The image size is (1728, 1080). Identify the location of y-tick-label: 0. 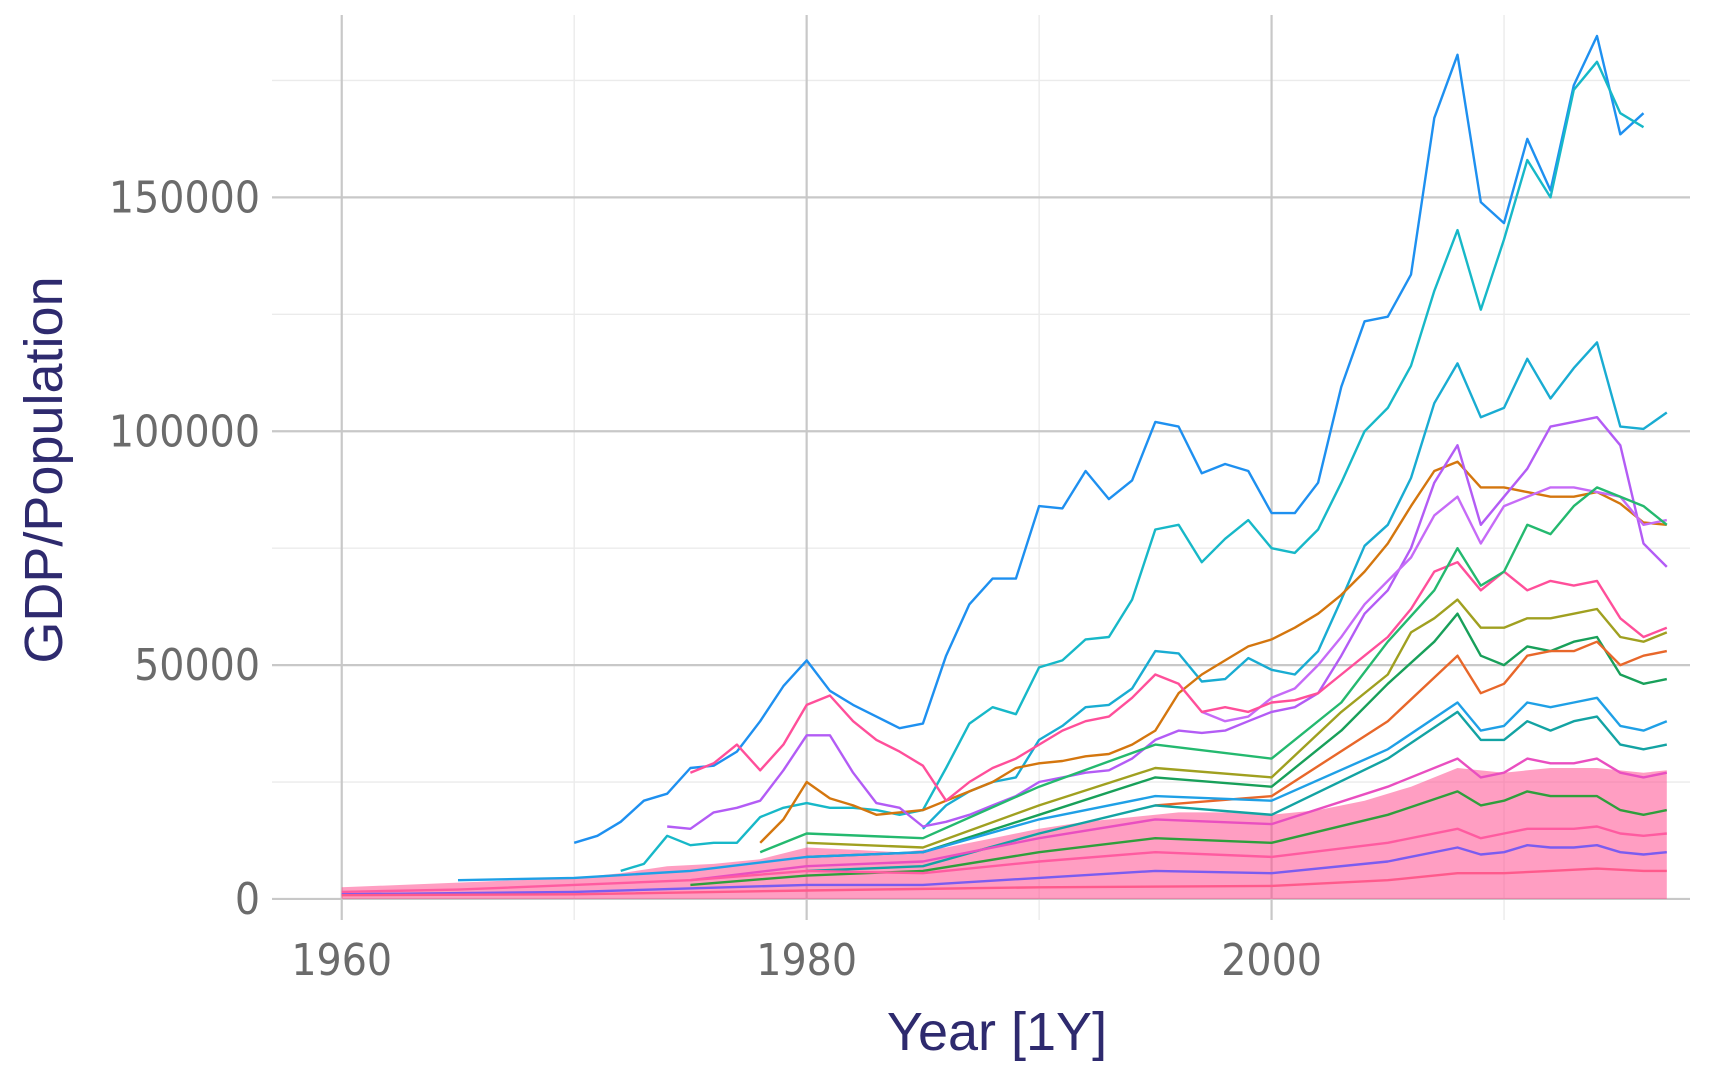
(247, 899).